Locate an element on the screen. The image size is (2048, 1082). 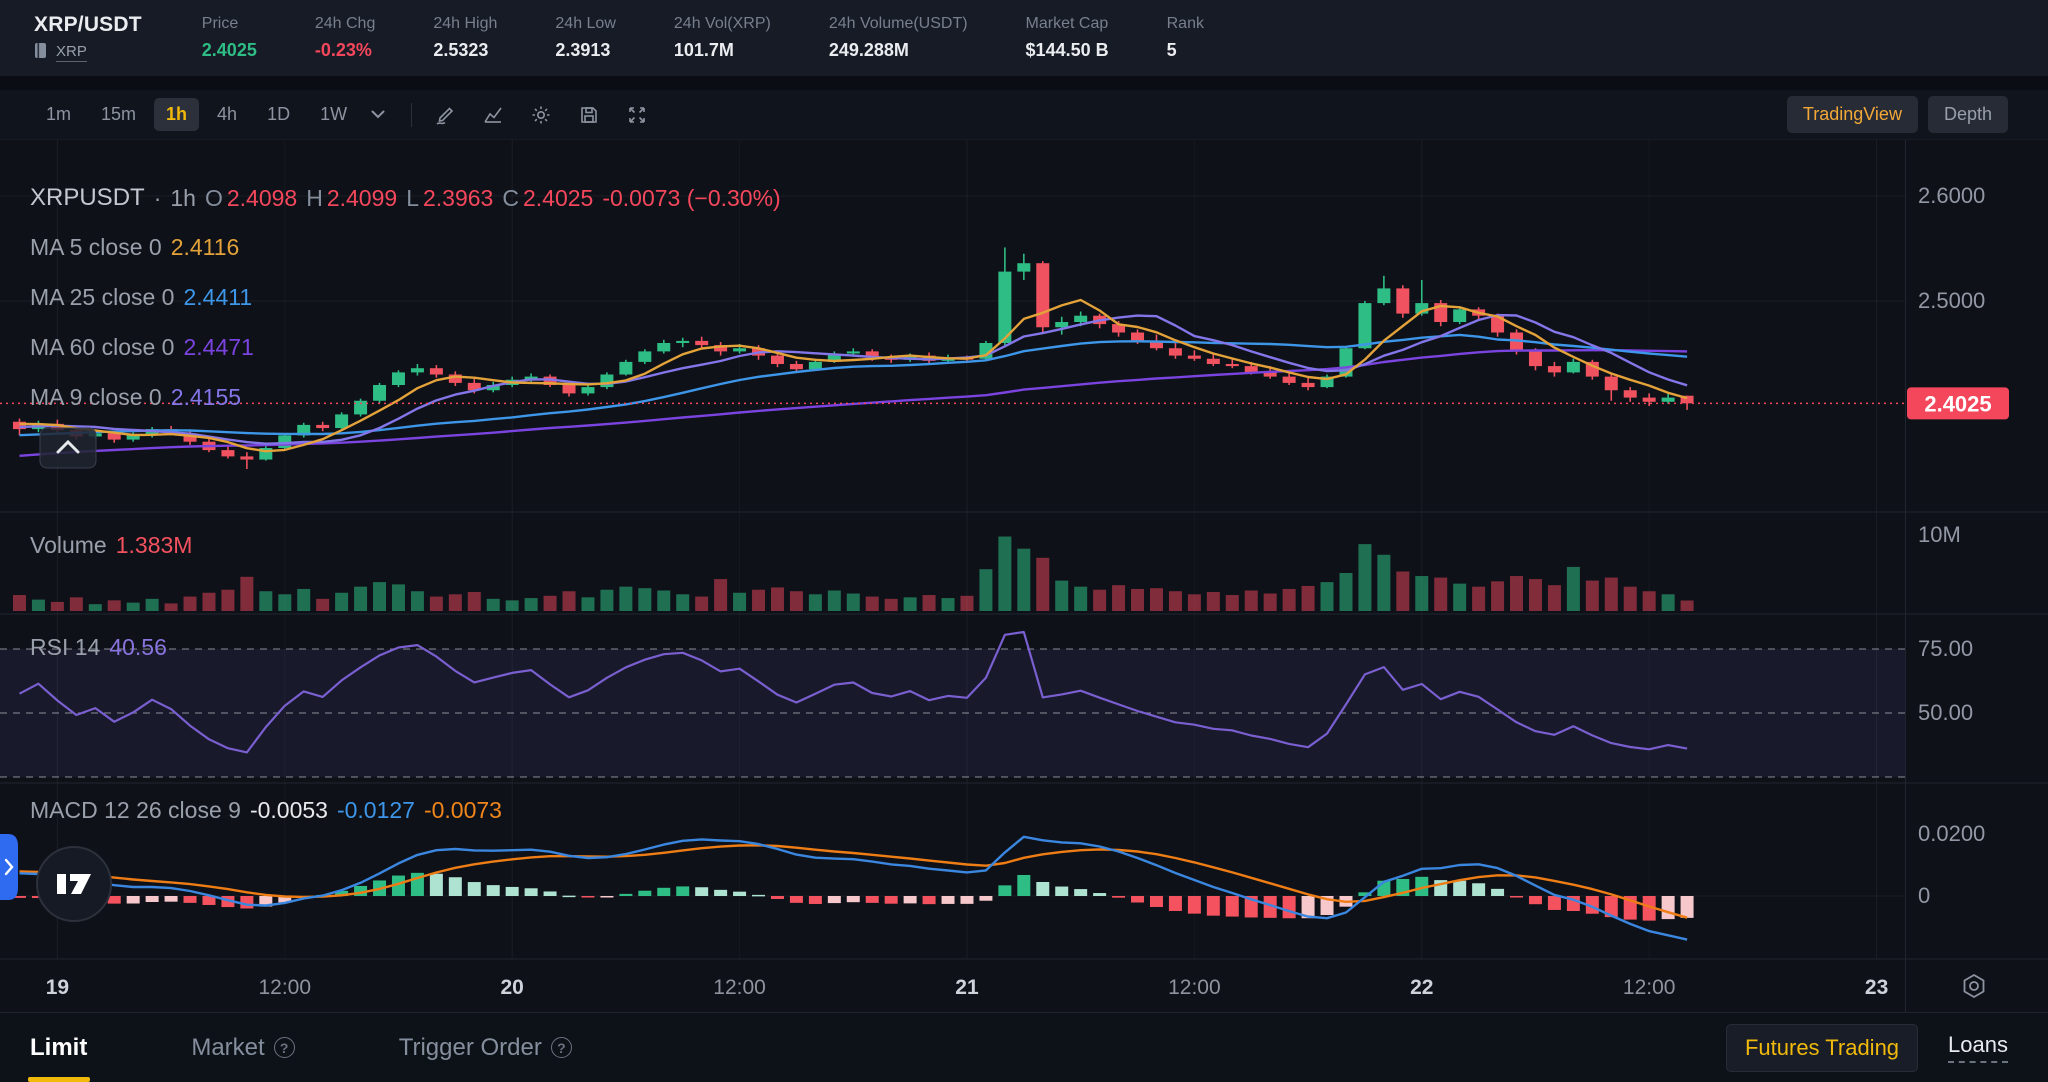
svg-text: 2.5000 is located at coordinates (1951, 300).